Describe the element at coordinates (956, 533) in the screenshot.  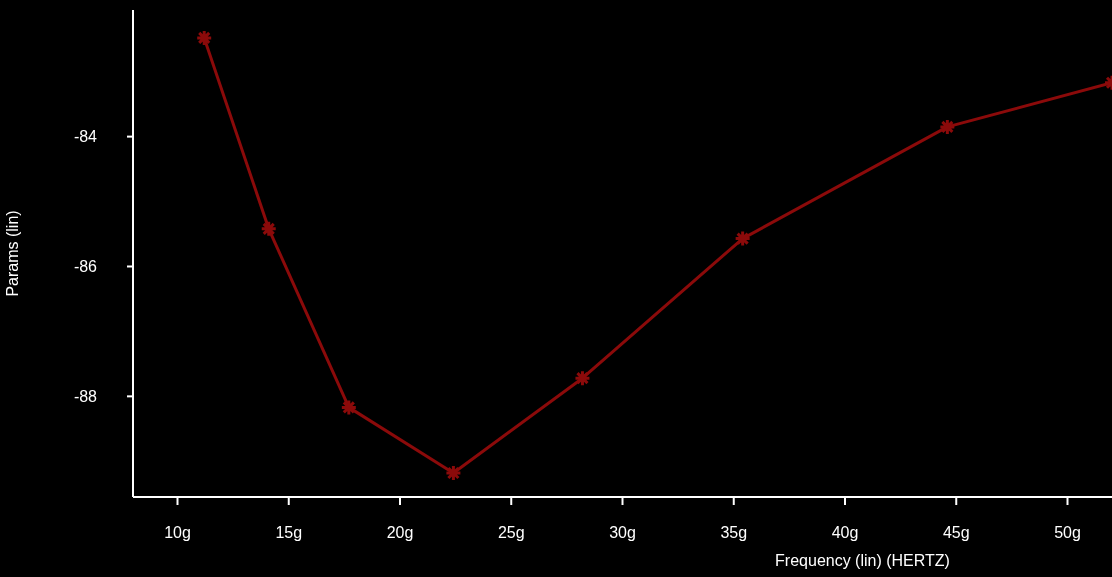
I see `x-tick-label: 45g` at that location.